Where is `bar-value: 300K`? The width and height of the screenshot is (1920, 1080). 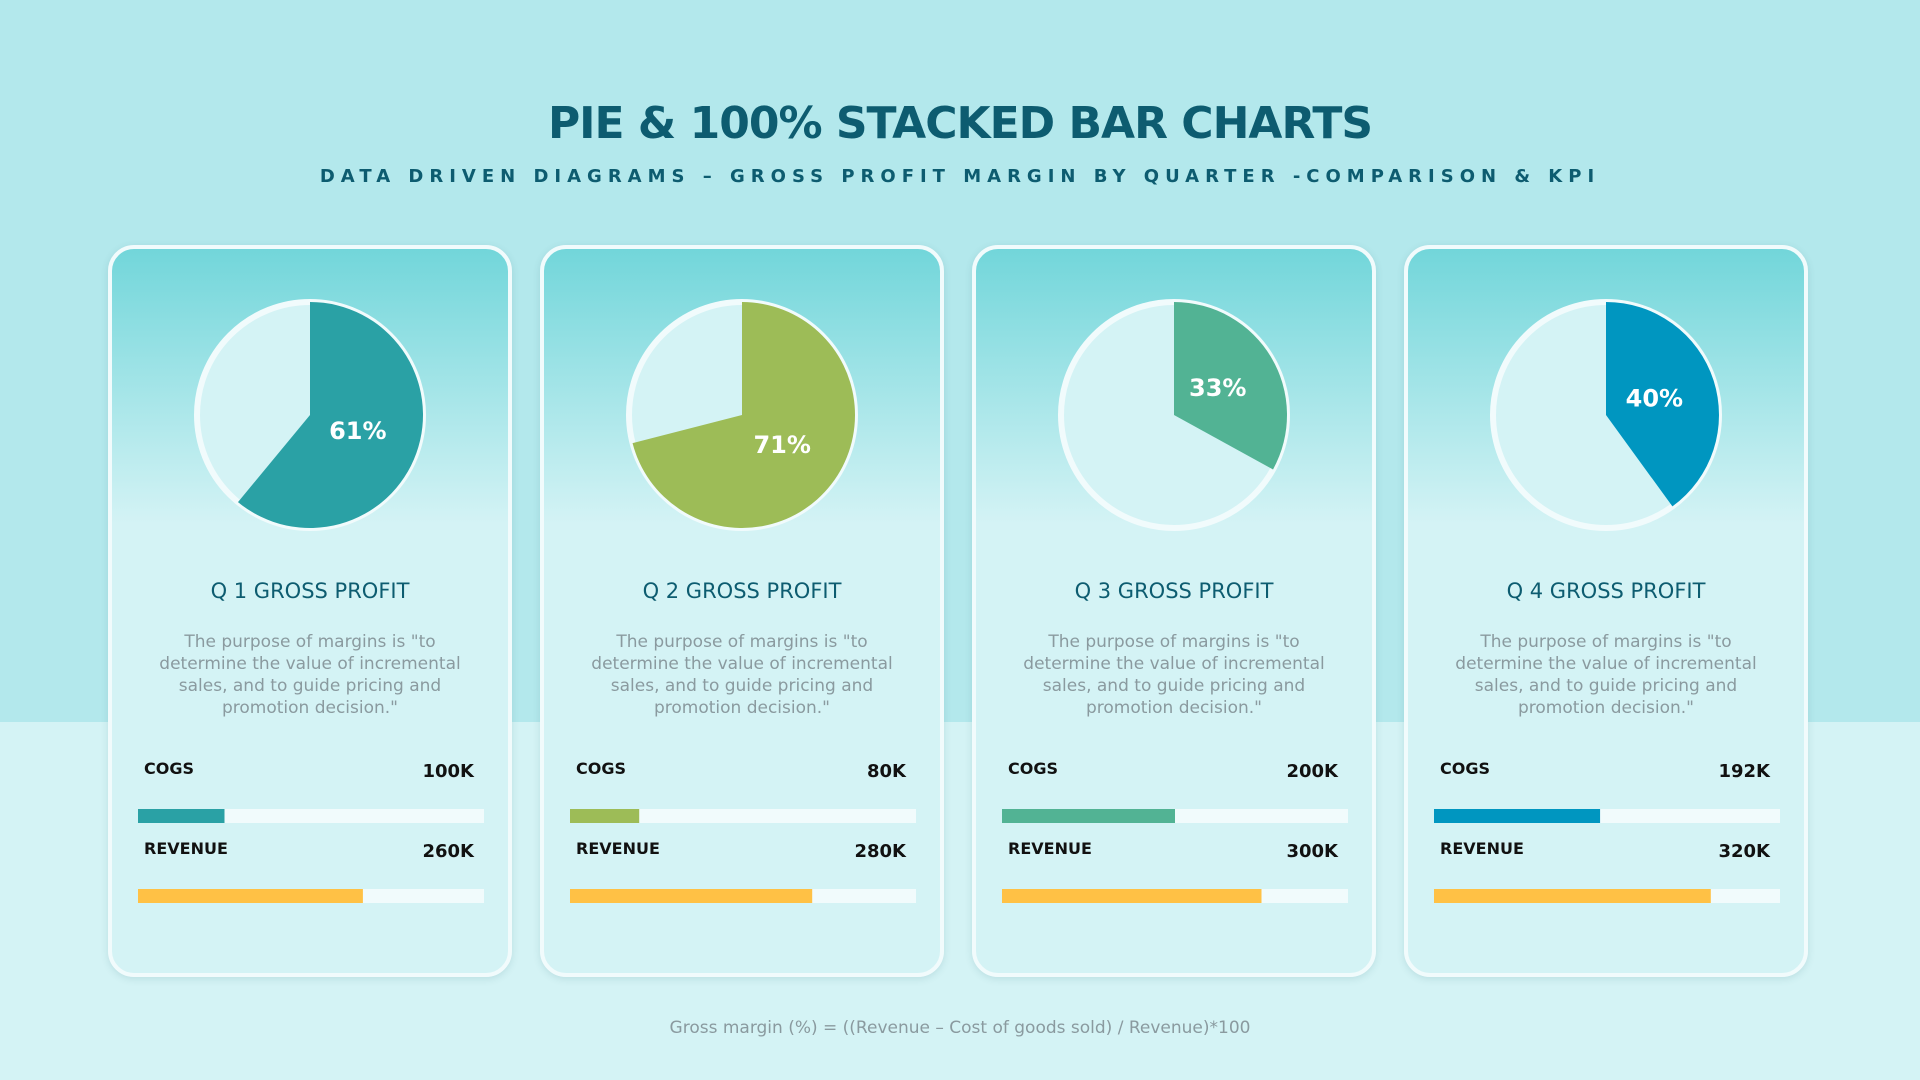
bar-value: 300K is located at coordinates (1312, 851).